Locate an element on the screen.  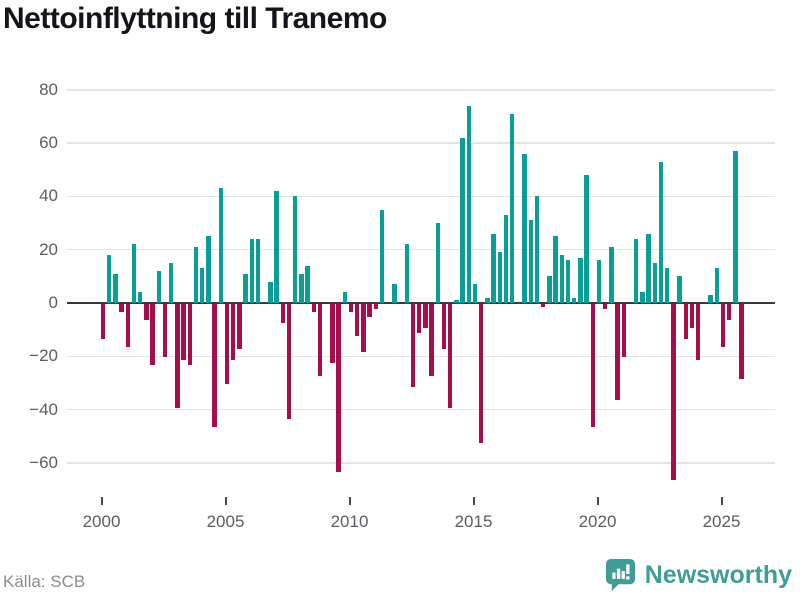
bar-2005Q2 is located at coordinates (233, 332).